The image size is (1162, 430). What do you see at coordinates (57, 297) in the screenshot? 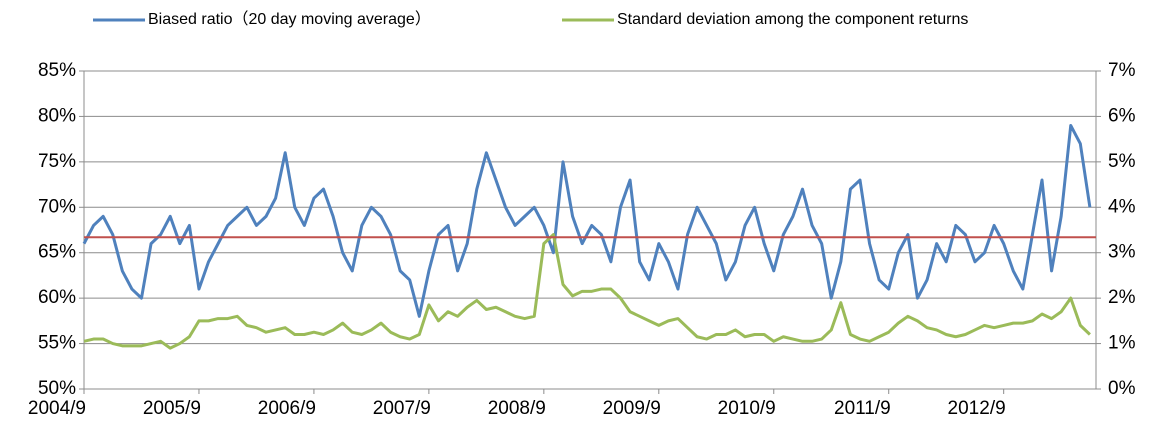
I see `y-tick-label: 60%` at bounding box center [57, 297].